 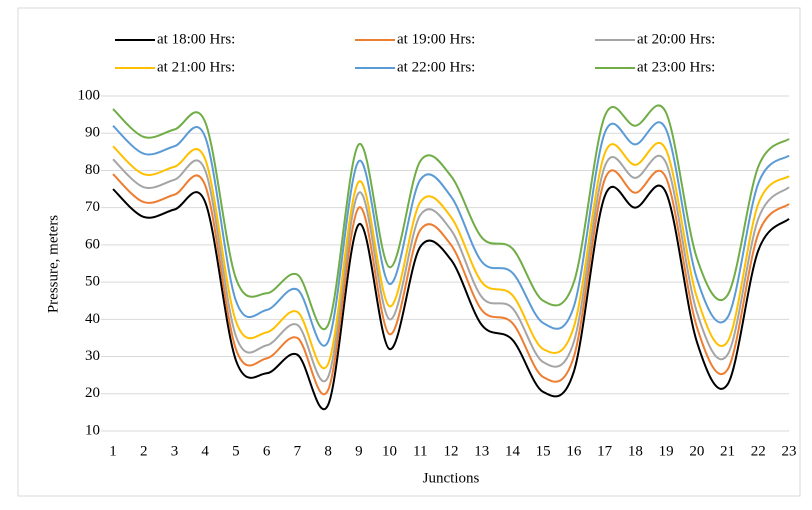 I want to click on x-tick-label: 8, so click(x=328, y=451).